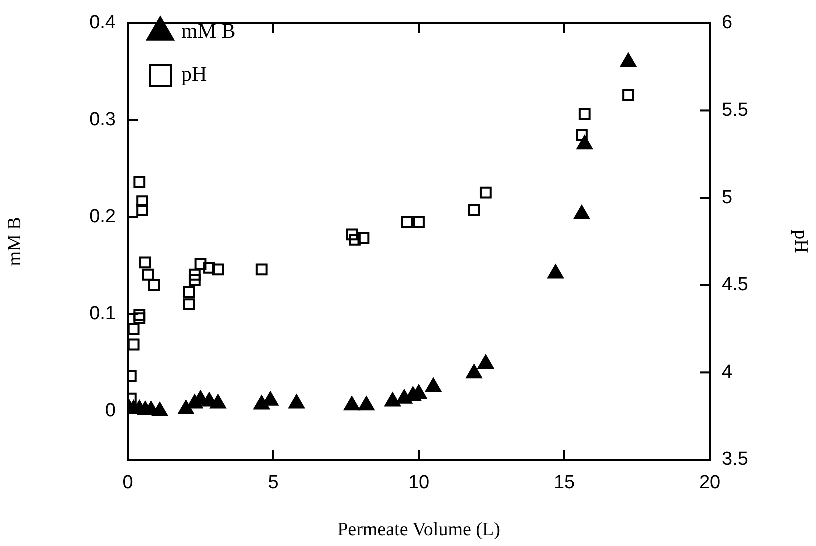 The image size is (816, 546). What do you see at coordinates (801, 242) in the screenshot?
I see `y2-axis-title: pH` at bounding box center [801, 242].